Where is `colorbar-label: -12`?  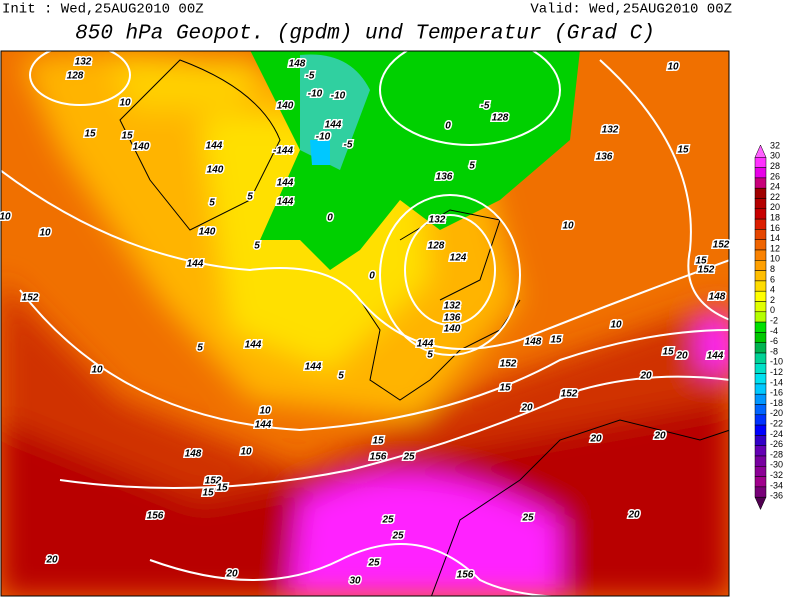 colorbar-label: -12 is located at coordinates (776, 372).